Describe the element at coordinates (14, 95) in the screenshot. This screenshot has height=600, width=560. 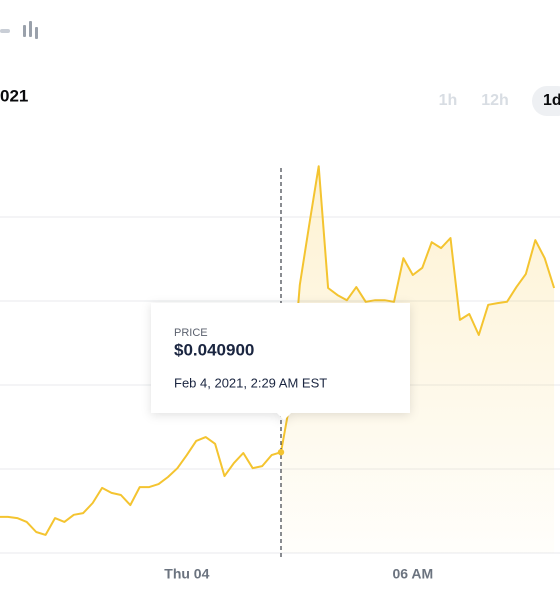
I see `title: 021` at that location.